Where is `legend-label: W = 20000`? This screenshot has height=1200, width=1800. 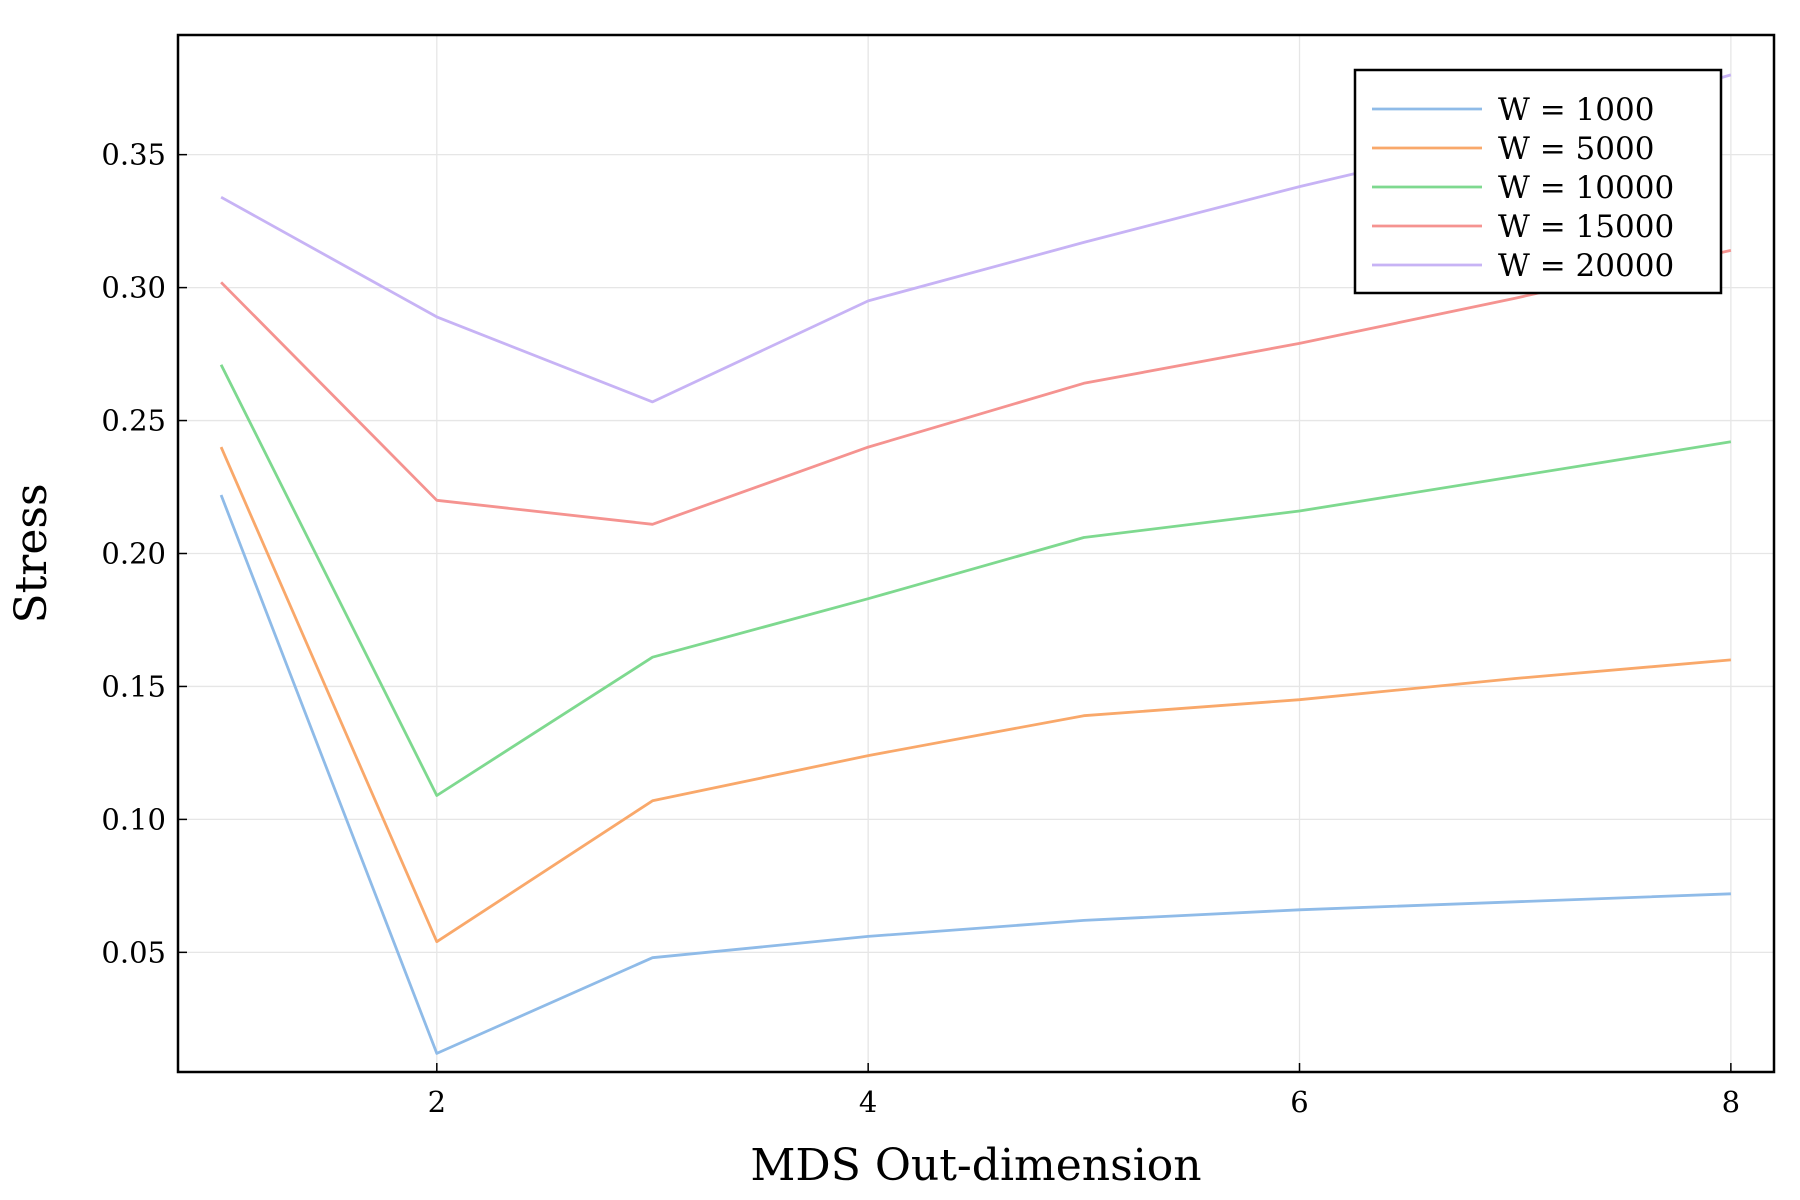
legend-label: W = 20000 is located at coordinates (1586, 266).